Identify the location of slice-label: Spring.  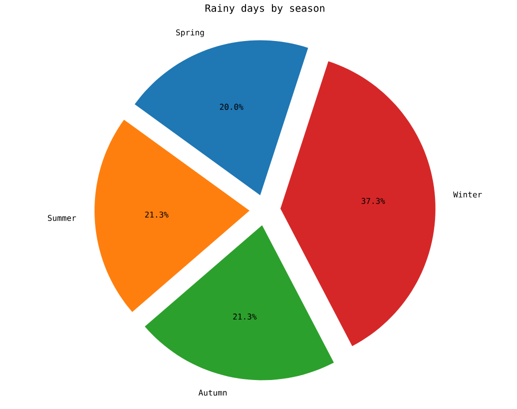
(190, 33).